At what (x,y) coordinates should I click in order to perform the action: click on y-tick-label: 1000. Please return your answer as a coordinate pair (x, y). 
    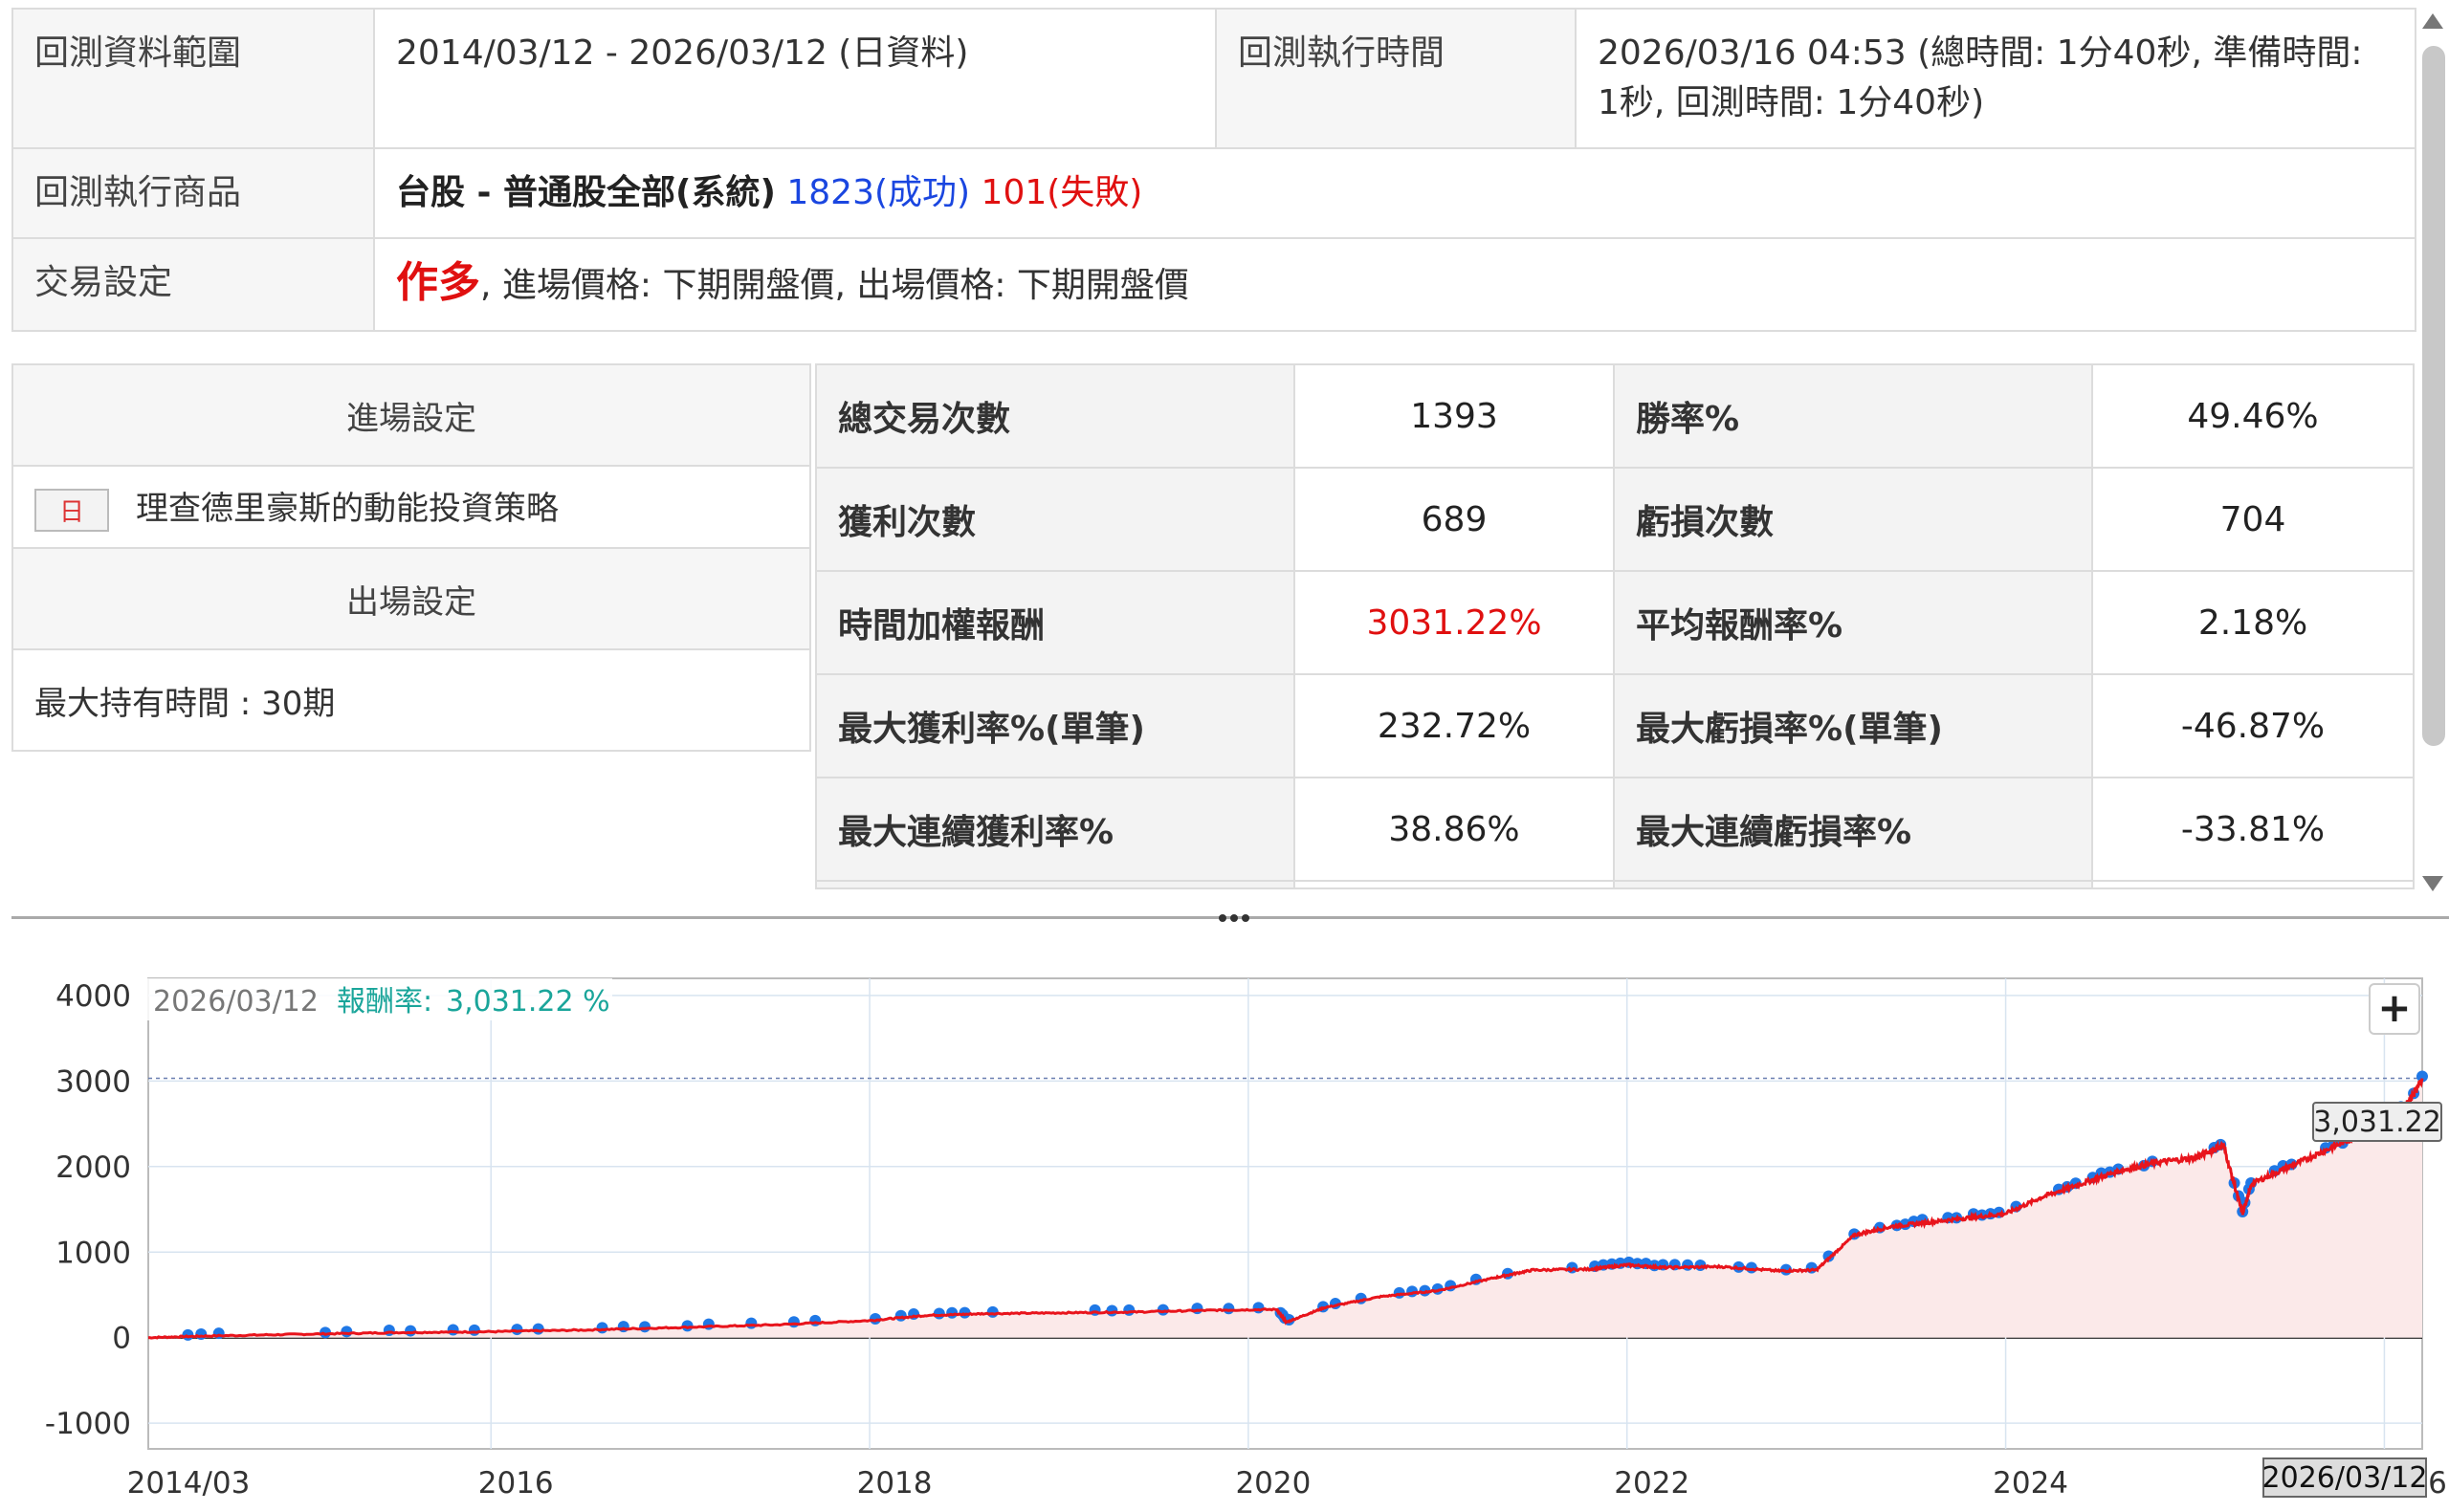
    Looking at the image, I should click on (93, 1253).